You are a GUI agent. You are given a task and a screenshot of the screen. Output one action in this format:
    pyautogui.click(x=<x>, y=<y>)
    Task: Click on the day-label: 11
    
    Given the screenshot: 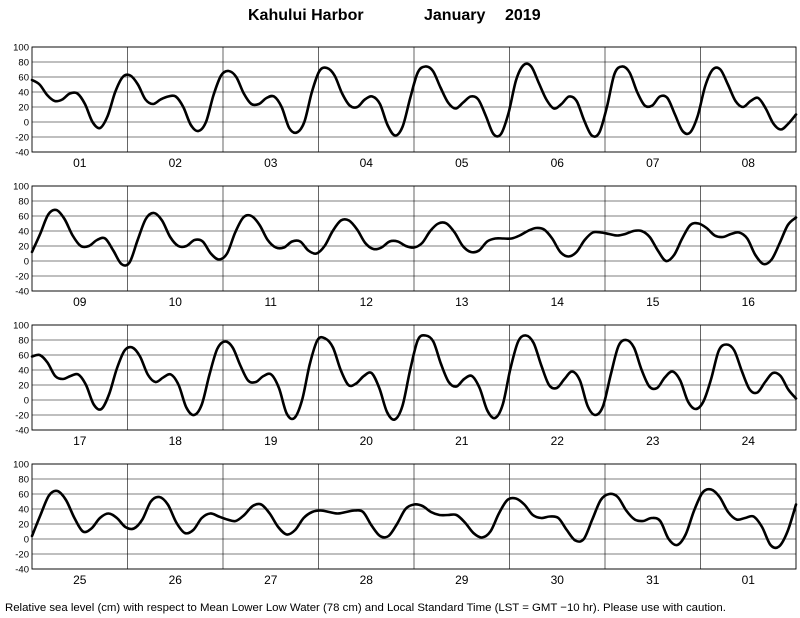 What is the action you would take?
    pyautogui.click(x=271, y=302)
    